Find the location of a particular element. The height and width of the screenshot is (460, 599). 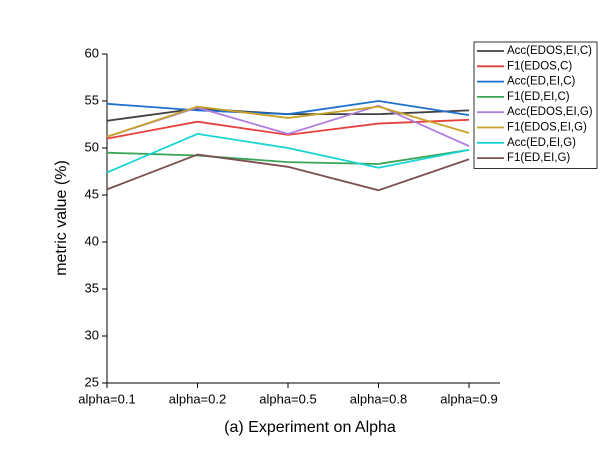

legend-box is located at coordinates (535, 105).